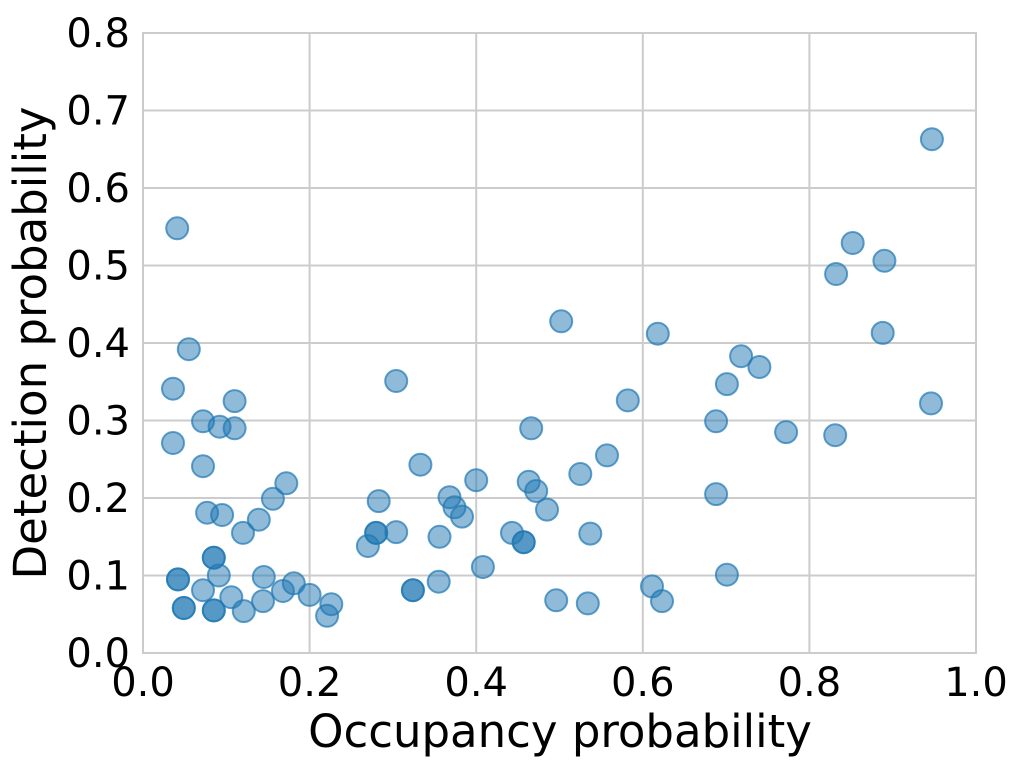 The image size is (1025, 777). I want to click on y-tick-label: 0.6, so click(98, 189).